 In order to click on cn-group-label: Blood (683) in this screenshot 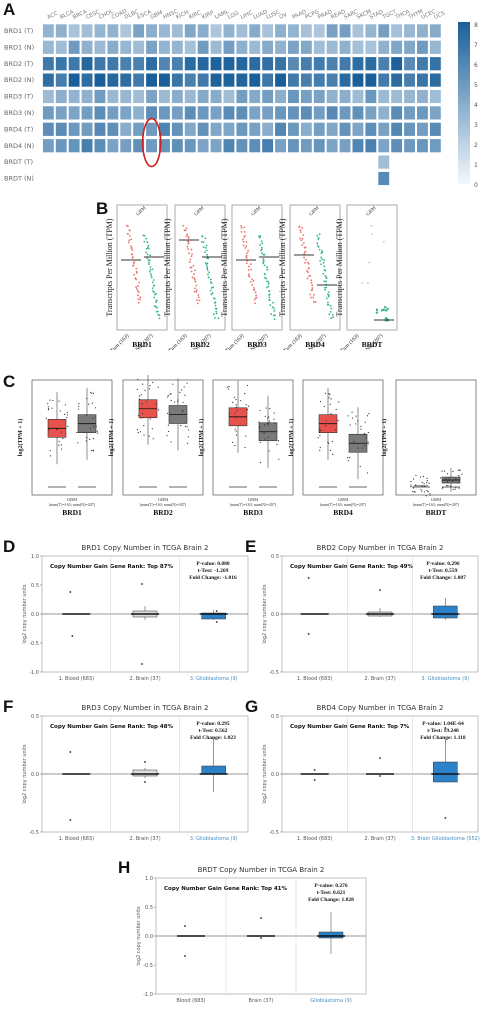, I will do `click(190, 1001)`.